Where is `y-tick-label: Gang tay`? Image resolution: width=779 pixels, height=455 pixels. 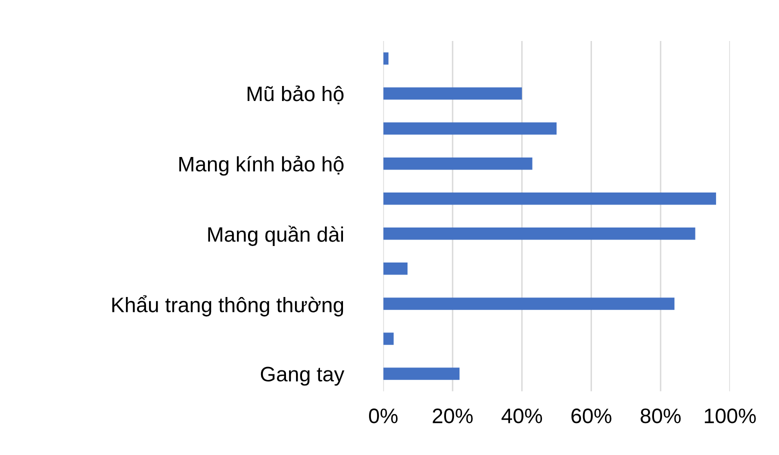 y-tick-label: Gang tay is located at coordinates (302, 376).